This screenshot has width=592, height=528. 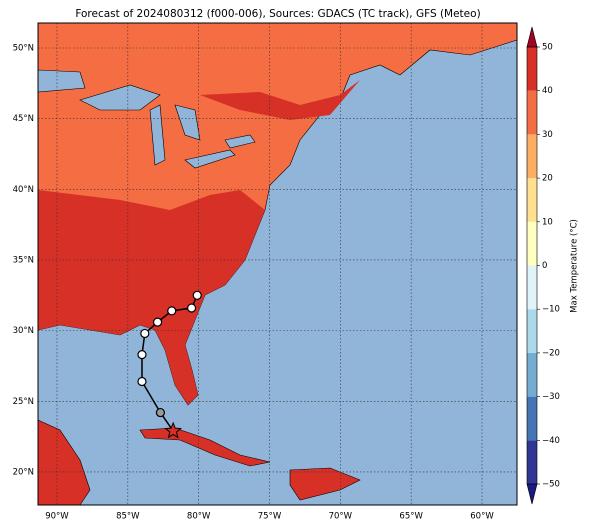 I want to click on colorbar-tick-label: −40, so click(x=551, y=441).